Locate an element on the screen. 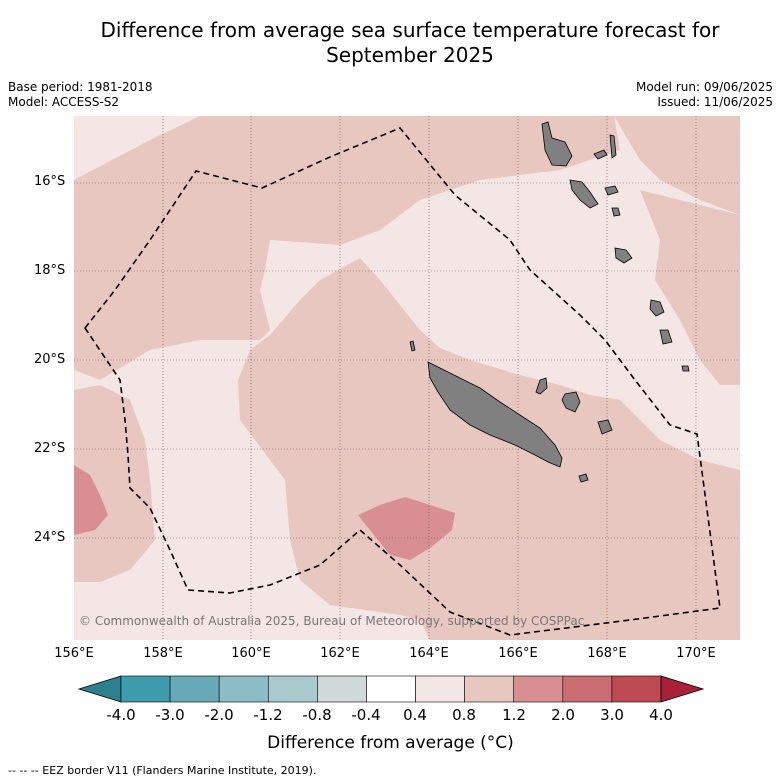 The width and height of the screenshot is (781, 781). colorbar-tick-2: -3.0 is located at coordinates (170, 715).